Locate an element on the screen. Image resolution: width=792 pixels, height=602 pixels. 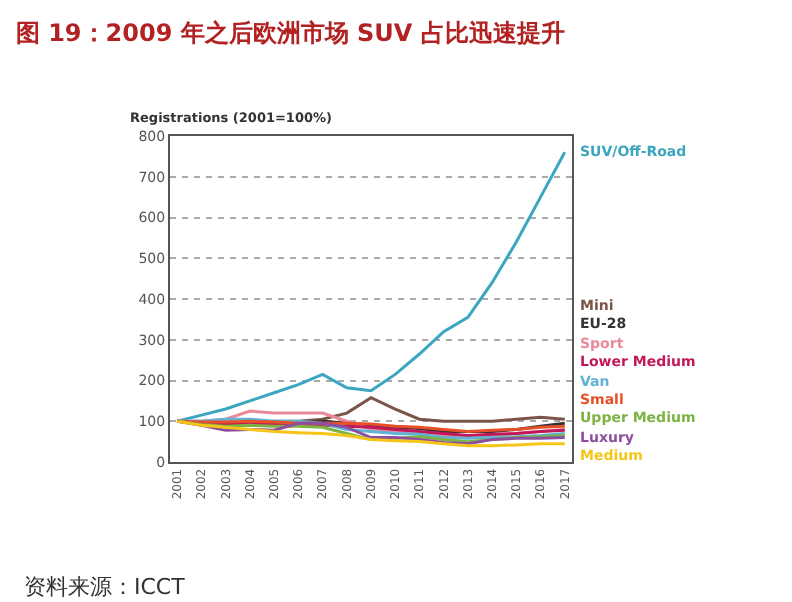
text: 资料来源：ICCT is located at coordinates (105, 587).